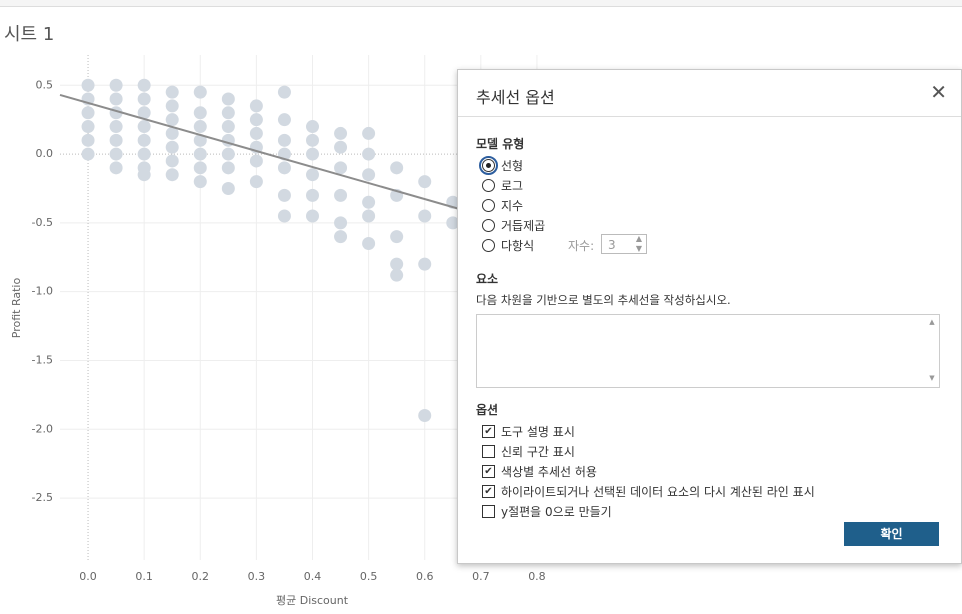  I want to click on close-button: ✕, so click(938, 92).